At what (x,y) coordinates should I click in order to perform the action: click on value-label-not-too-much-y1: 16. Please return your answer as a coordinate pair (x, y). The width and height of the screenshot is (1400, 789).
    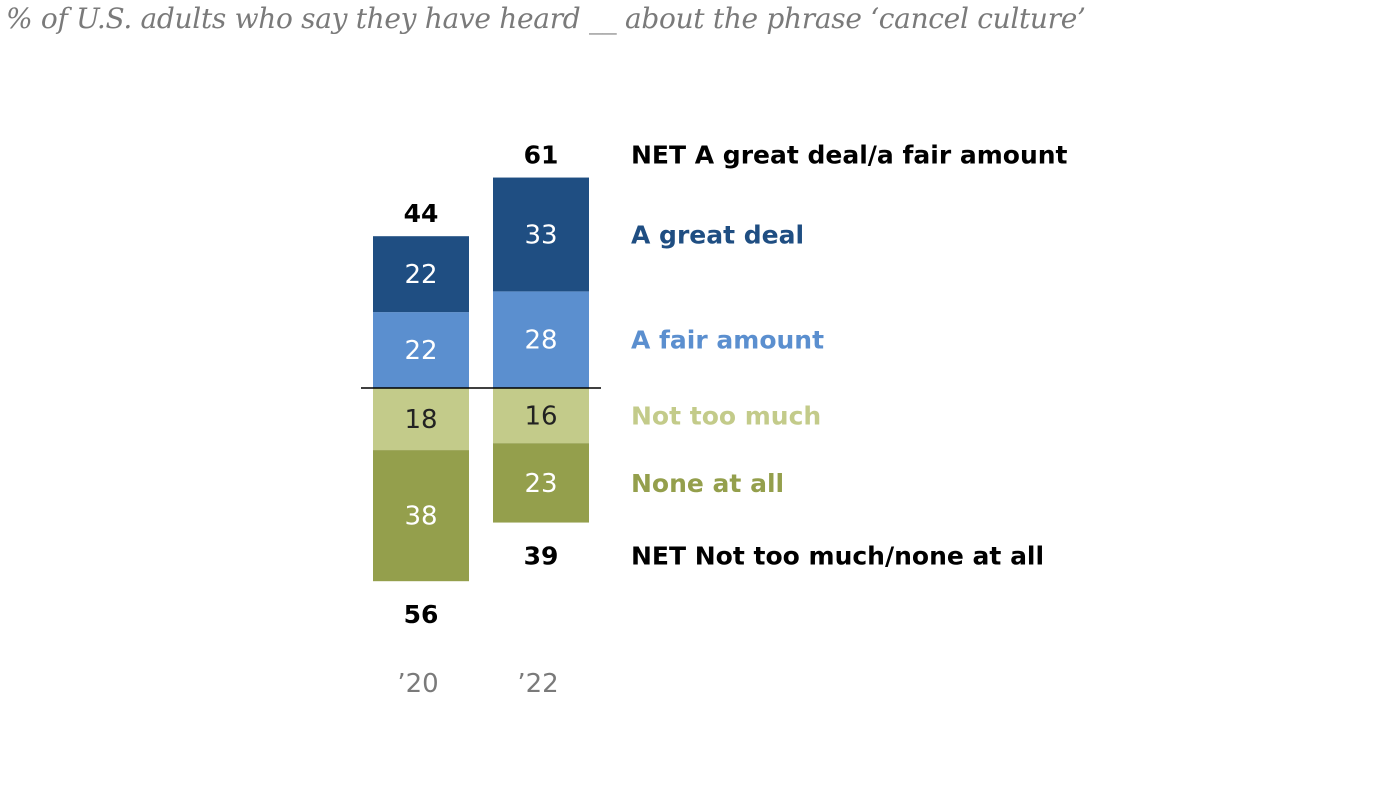
    Looking at the image, I should click on (540, 417).